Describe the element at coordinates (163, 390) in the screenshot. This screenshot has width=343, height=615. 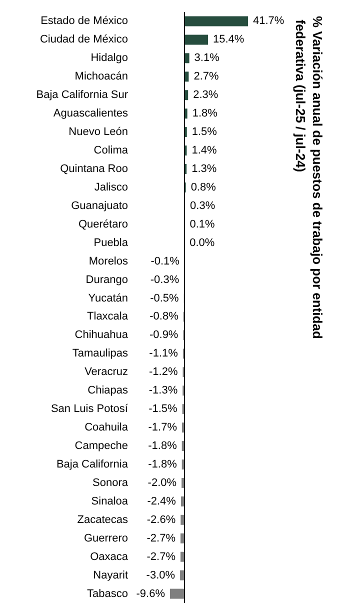
I see `data-label: -1.3%` at that location.